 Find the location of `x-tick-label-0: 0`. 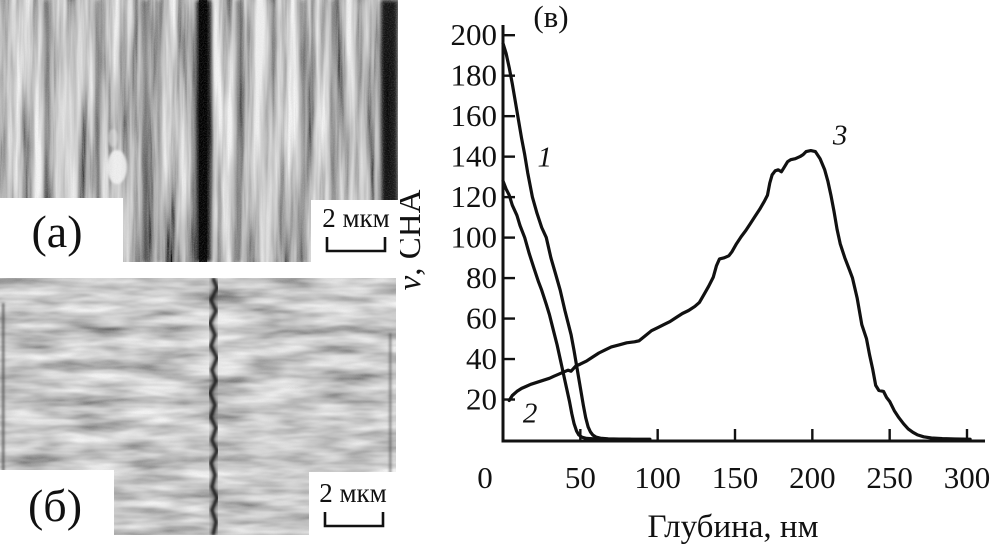

x-tick-label-0: 0 is located at coordinates (485, 477).